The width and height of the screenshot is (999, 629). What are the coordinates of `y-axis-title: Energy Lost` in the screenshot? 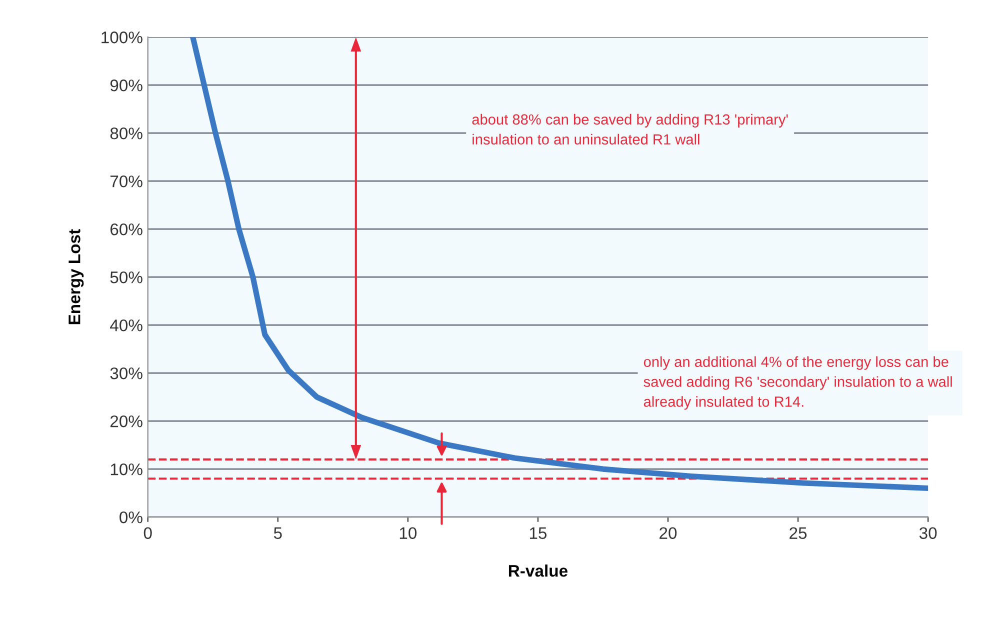 It's located at (76, 276).